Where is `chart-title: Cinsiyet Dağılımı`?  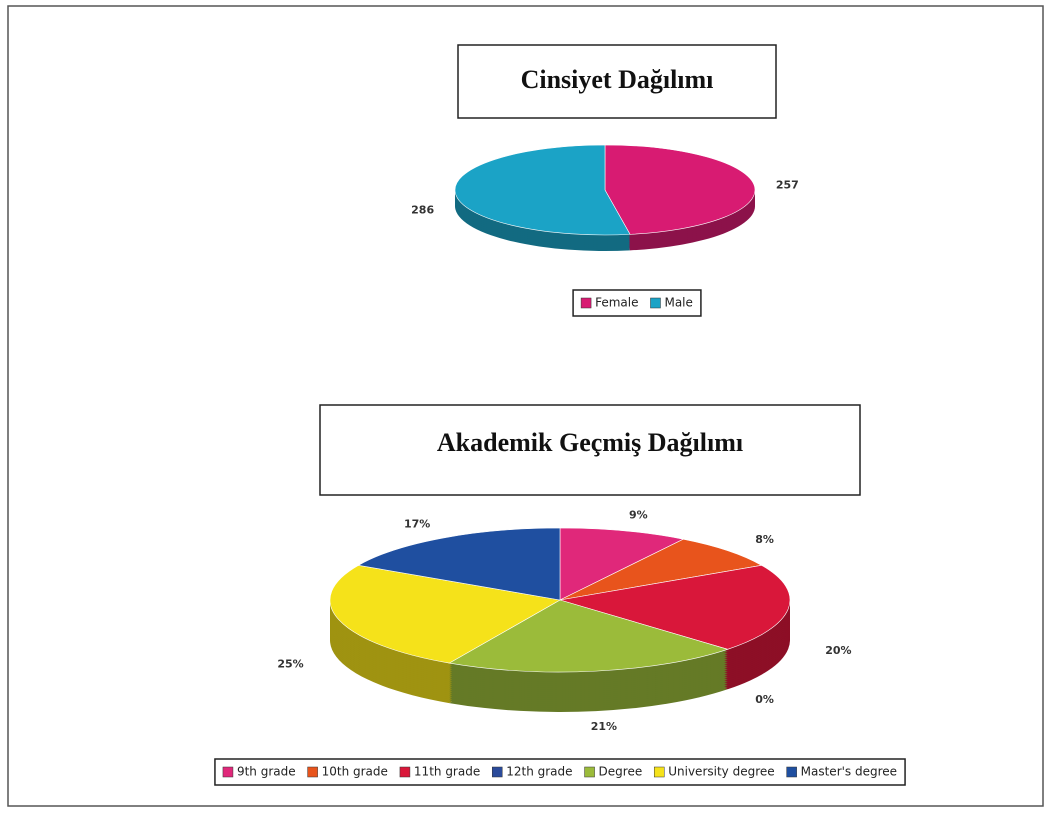
chart-title: Cinsiyet Dağılımı is located at coordinates (617, 79).